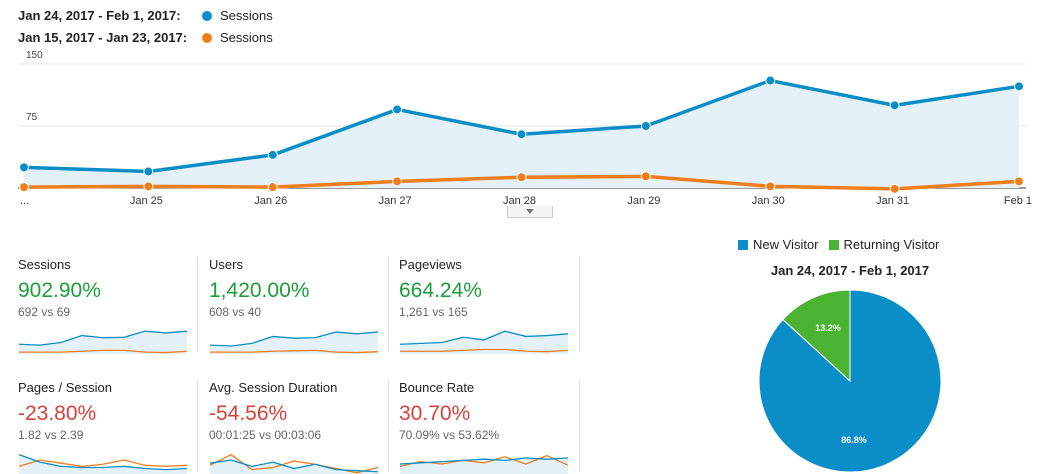  Describe the element at coordinates (207, 37) in the screenshot. I see `legend-previous-dot` at that location.